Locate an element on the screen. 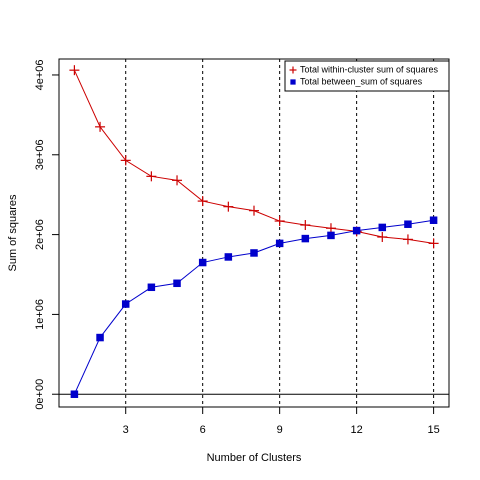 This screenshot has height=480, width=480. x-axis: 3 6 9 12 15 is located at coordinates (281, 421).